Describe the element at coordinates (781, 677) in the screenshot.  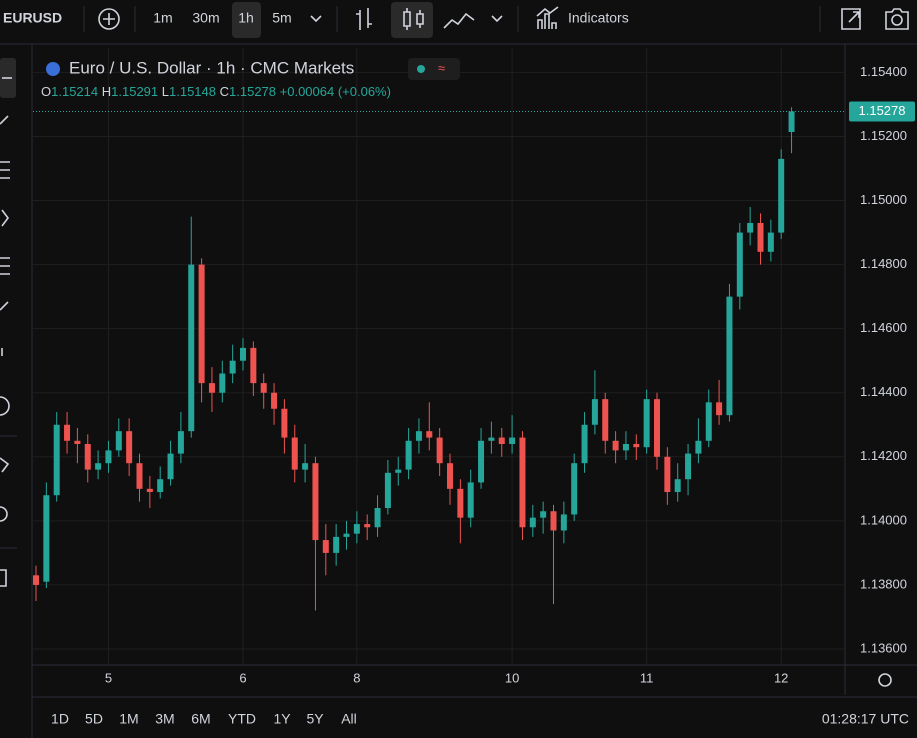
I see `x-tick-label: 12` at that location.